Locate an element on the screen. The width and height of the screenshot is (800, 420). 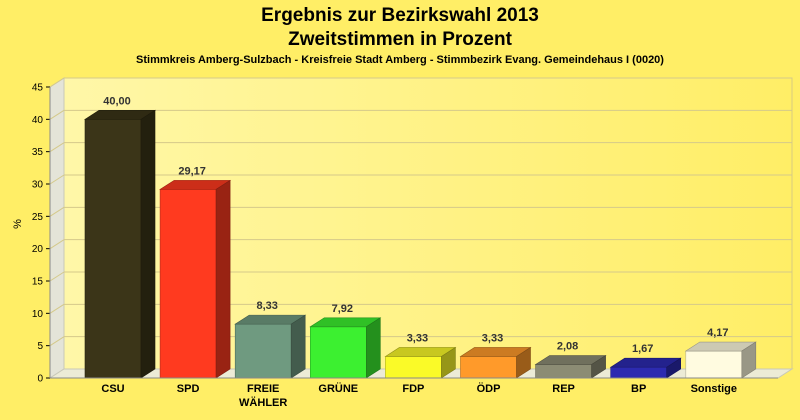
bar: 4,17 is located at coordinates (720, 353).